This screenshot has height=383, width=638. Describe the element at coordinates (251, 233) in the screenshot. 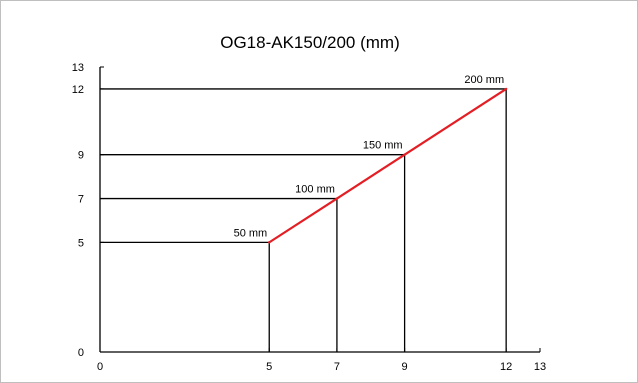

I see `data-label: 50 mm` at that location.